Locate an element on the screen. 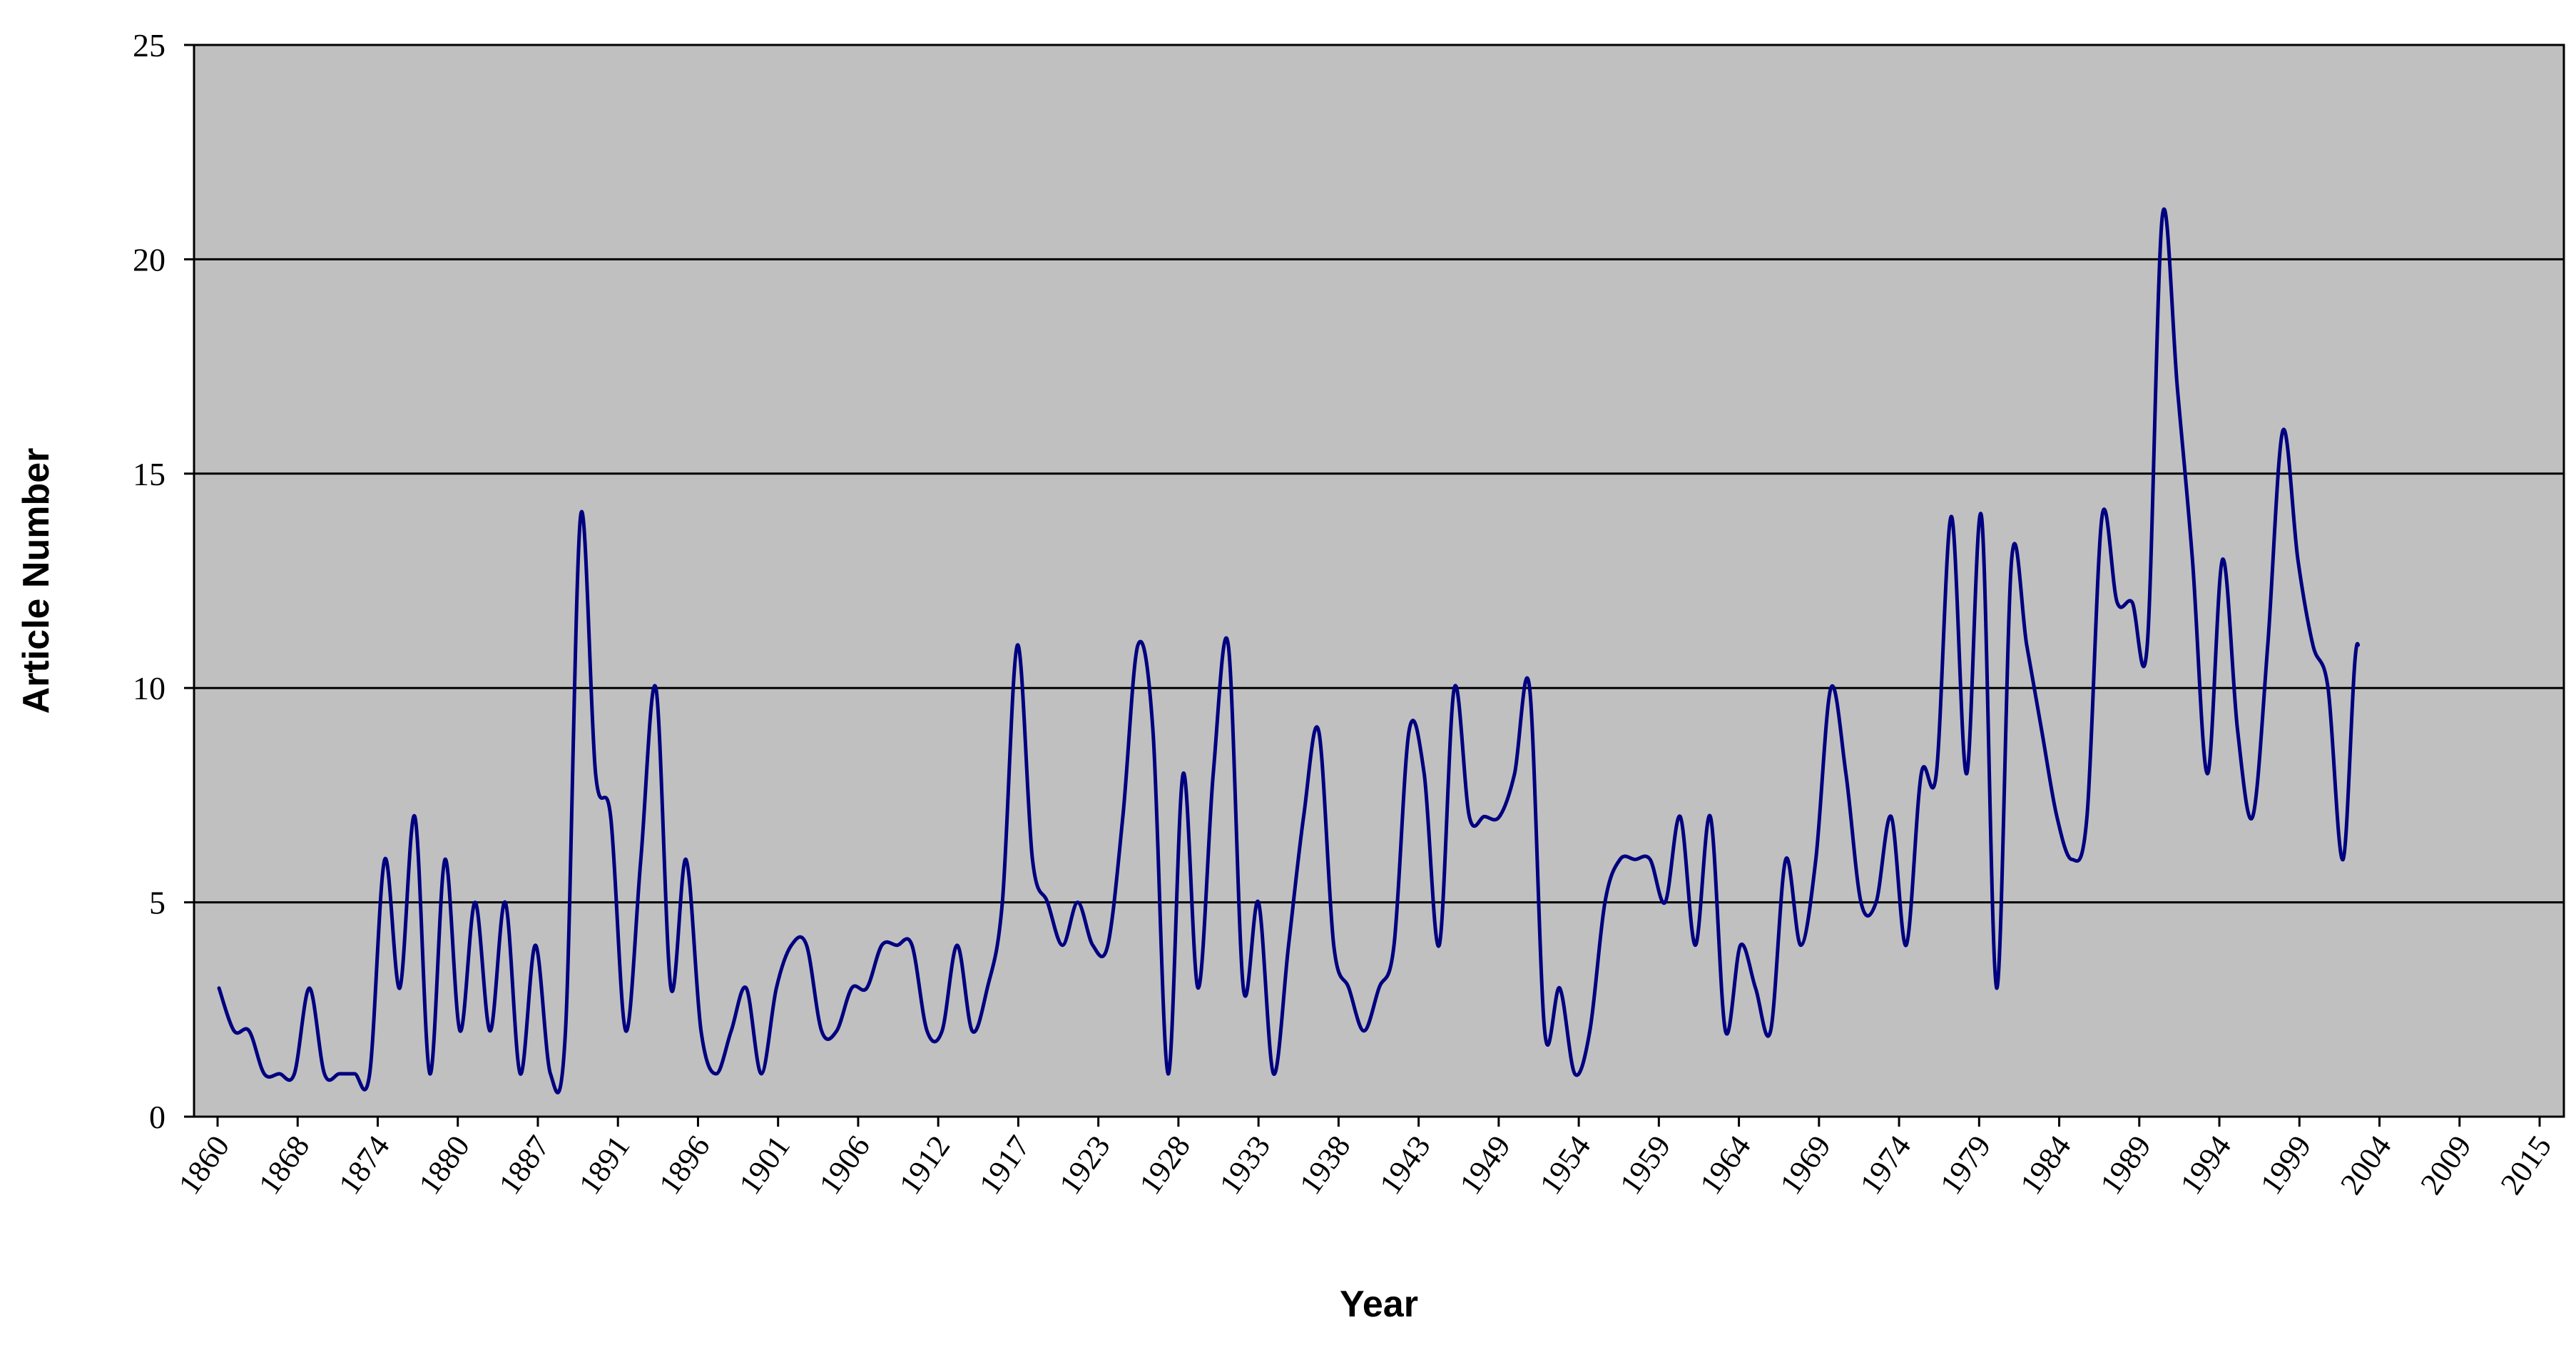  x-tick-label: 1938 is located at coordinates (1325, 1165).